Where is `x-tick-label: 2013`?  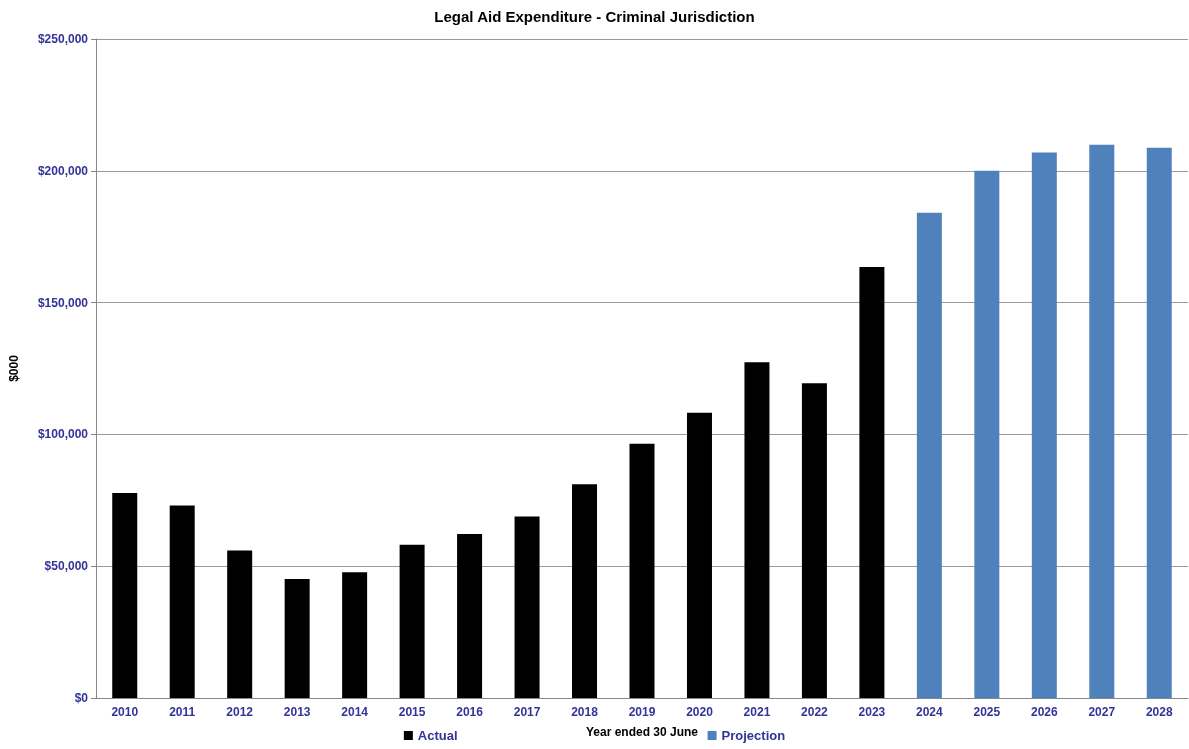
x-tick-label: 2013 is located at coordinates (297, 712).